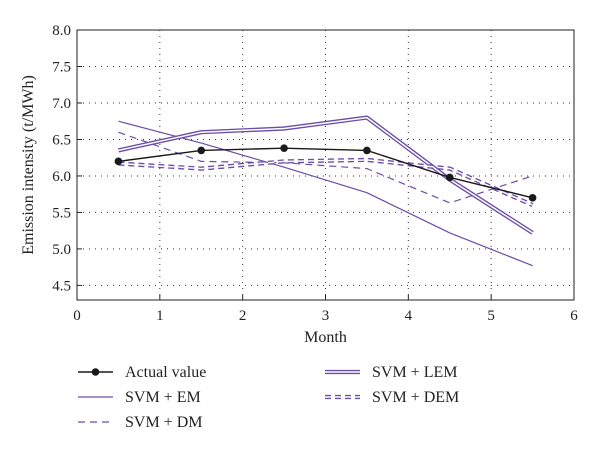  What do you see at coordinates (414, 372) in the screenshot?
I see `legend-label: SVM + LEM` at bounding box center [414, 372].